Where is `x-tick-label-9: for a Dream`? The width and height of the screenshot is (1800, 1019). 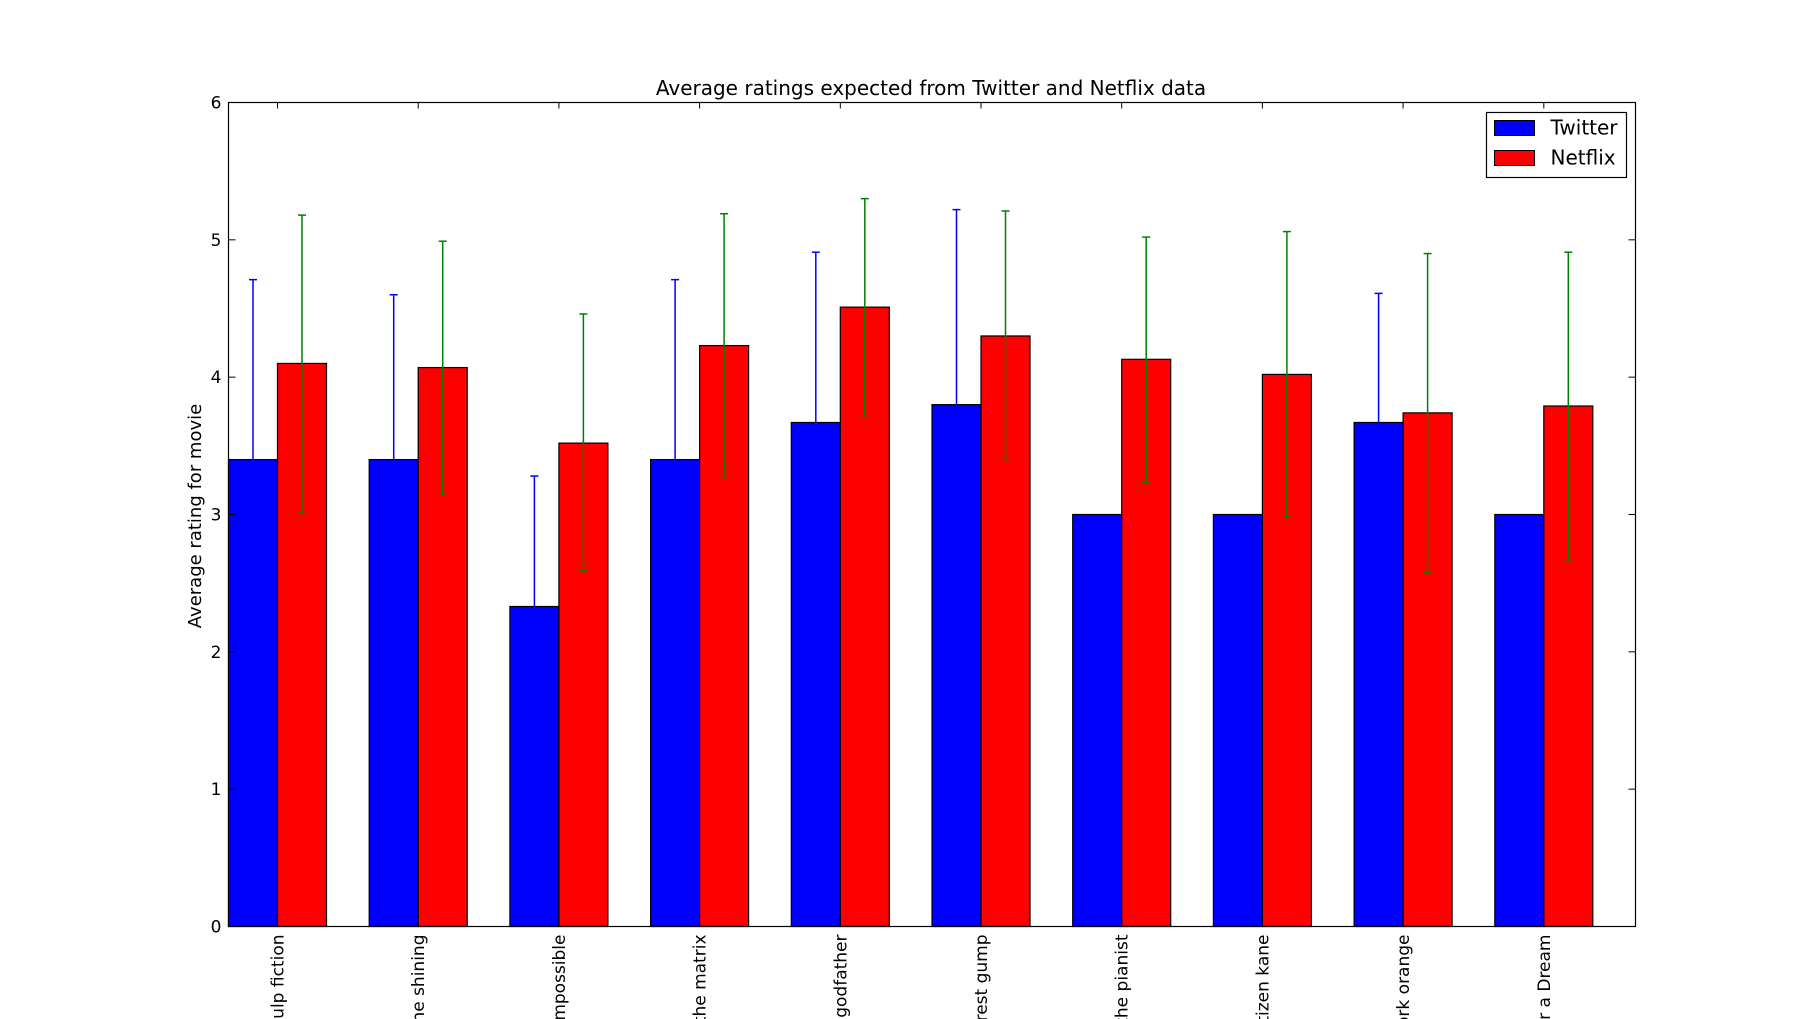
x-tick-label-9: for a Dream is located at coordinates (1545, 977).